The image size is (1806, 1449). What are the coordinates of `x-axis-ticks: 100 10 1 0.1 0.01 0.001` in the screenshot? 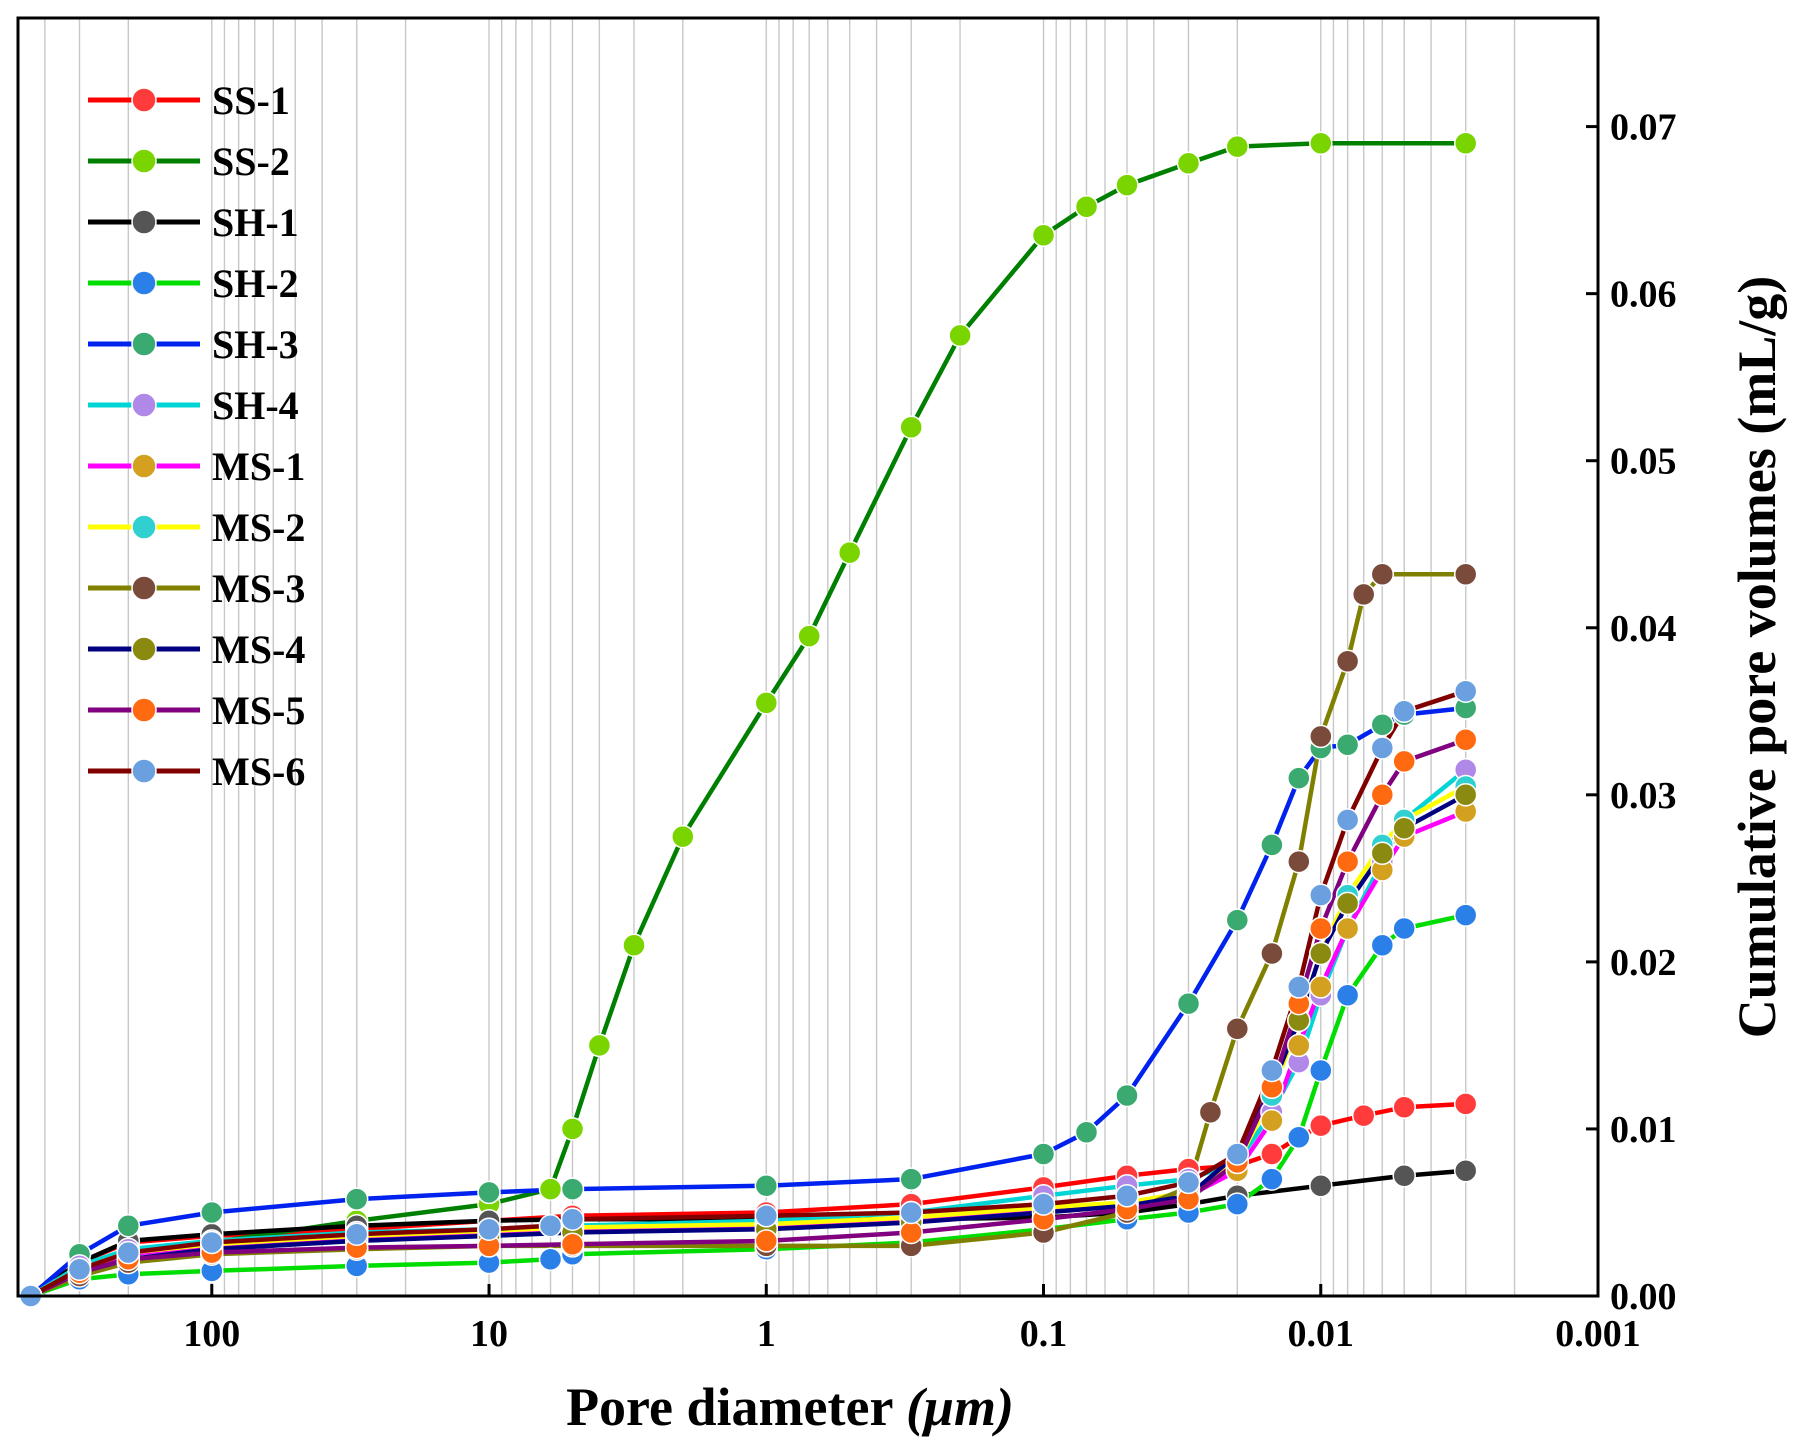 It's located at (912, 1319).